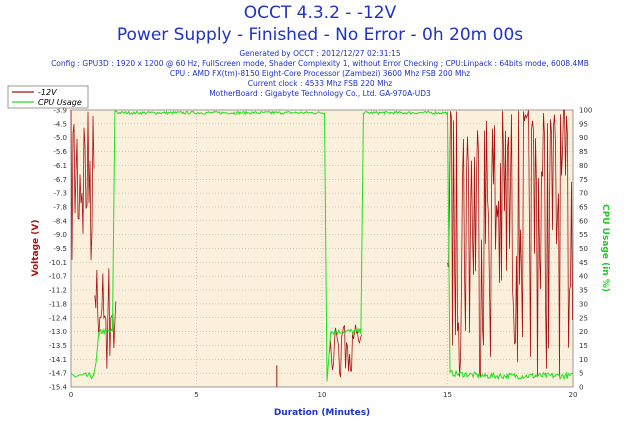 Image resolution: width=640 pixels, height=427 pixels. Describe the element at coordinates (583, 221) in the screenshot. I see `y-right-tick-label: 60` at that location.